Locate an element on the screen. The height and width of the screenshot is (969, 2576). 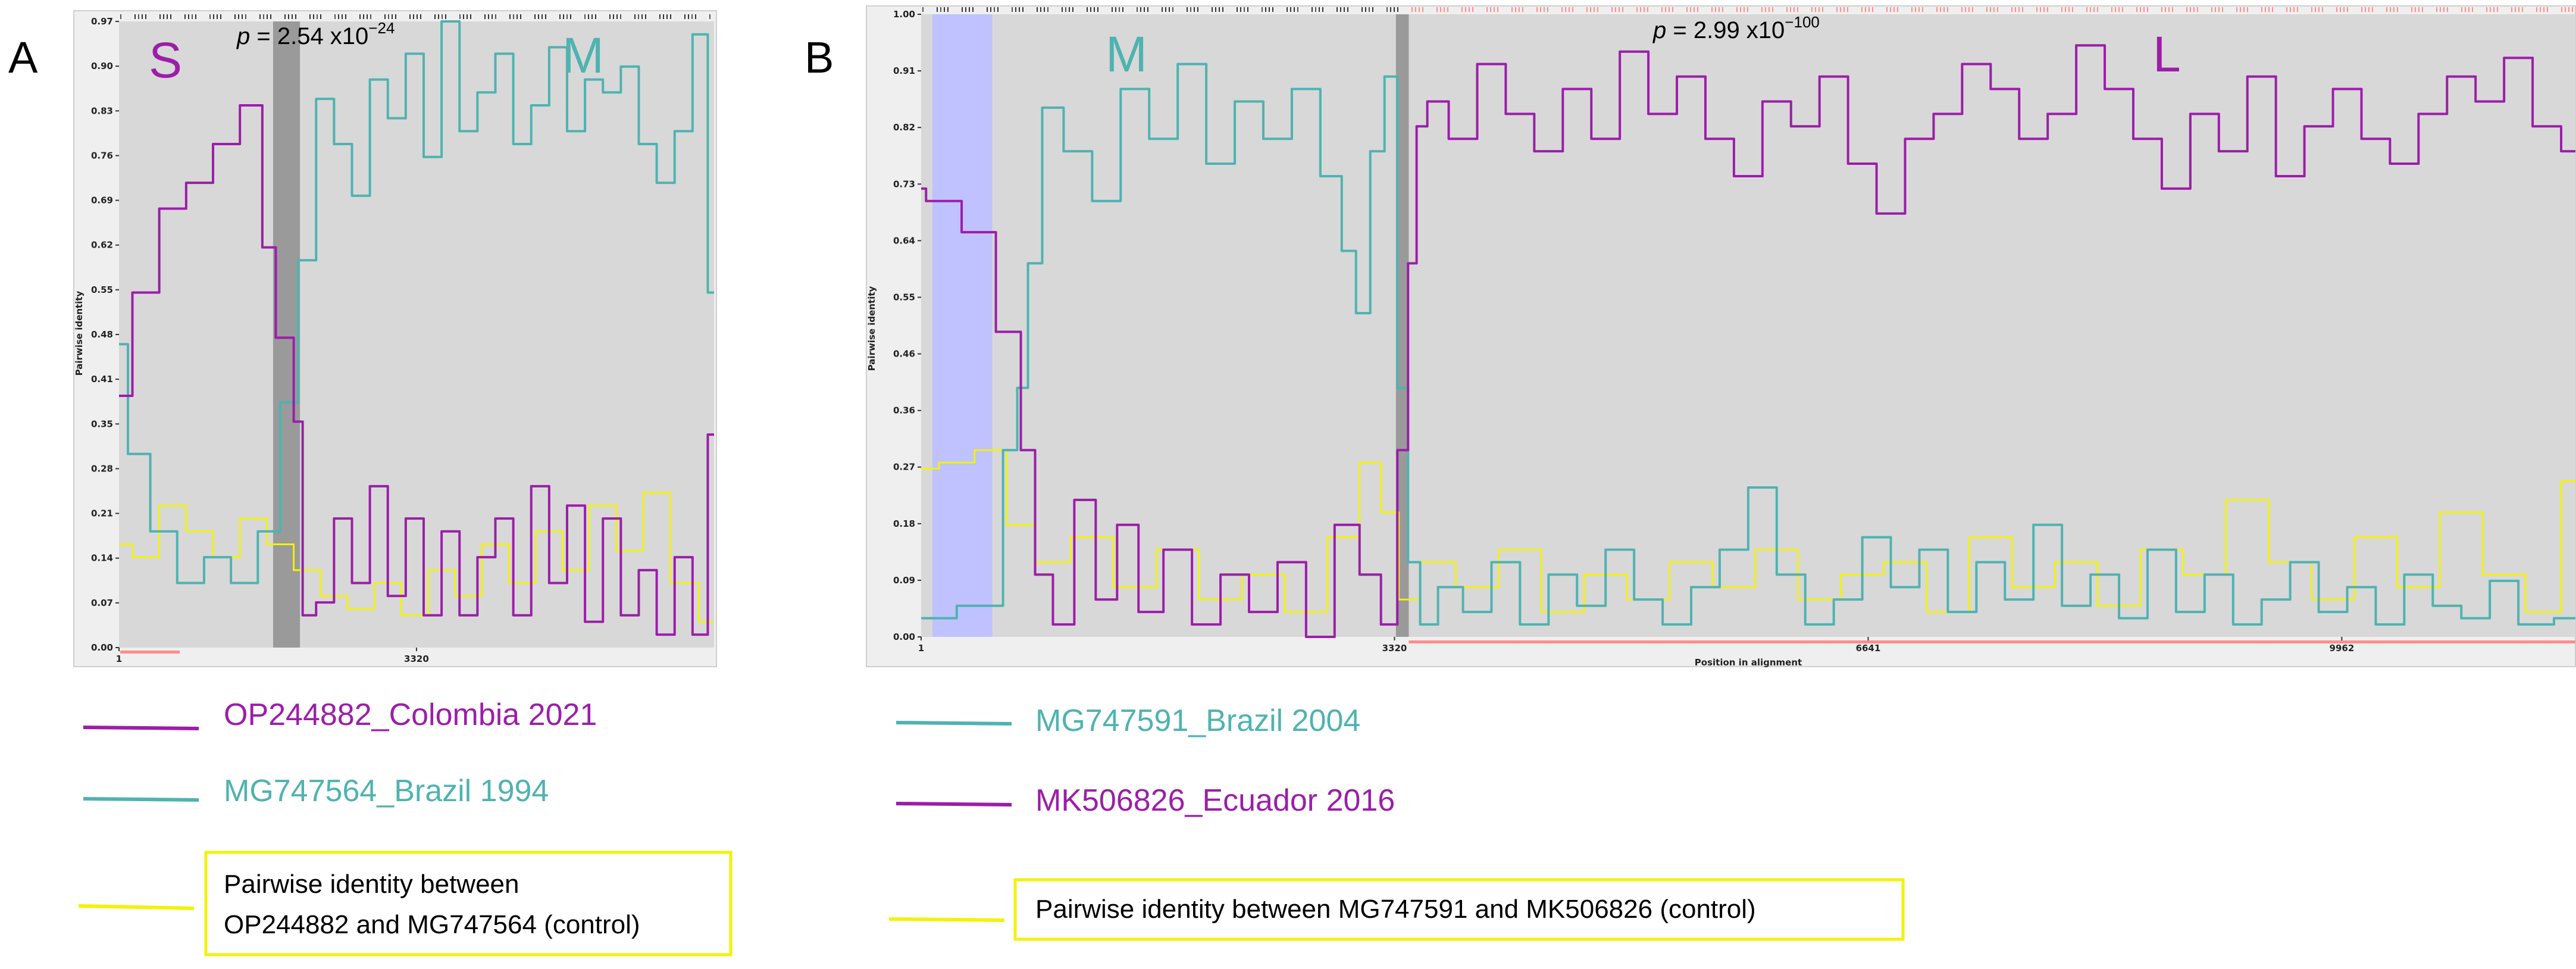
legend-b-series2: MK506826_Ecuador 2016 is located at coordinates (1215, 800).